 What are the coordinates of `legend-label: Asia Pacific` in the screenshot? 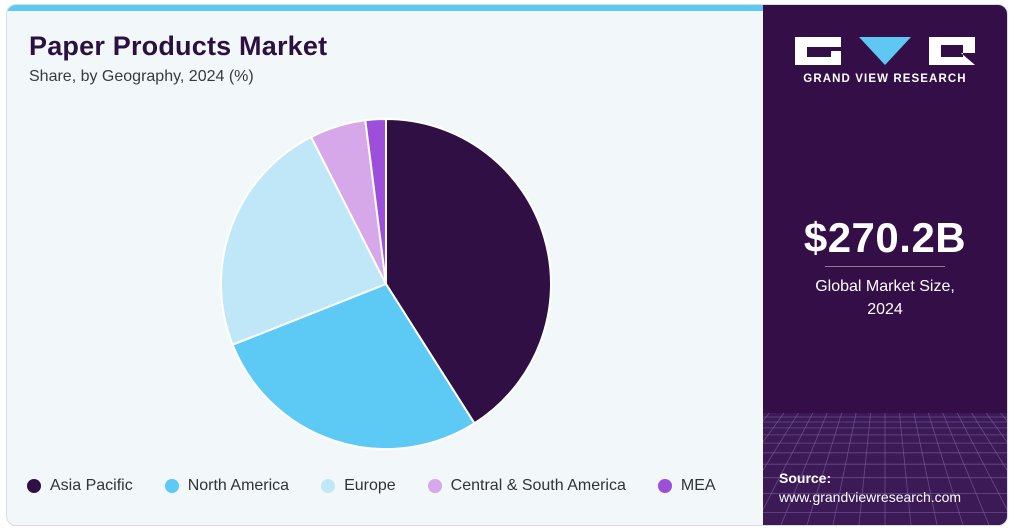 It's located at (91, 485).